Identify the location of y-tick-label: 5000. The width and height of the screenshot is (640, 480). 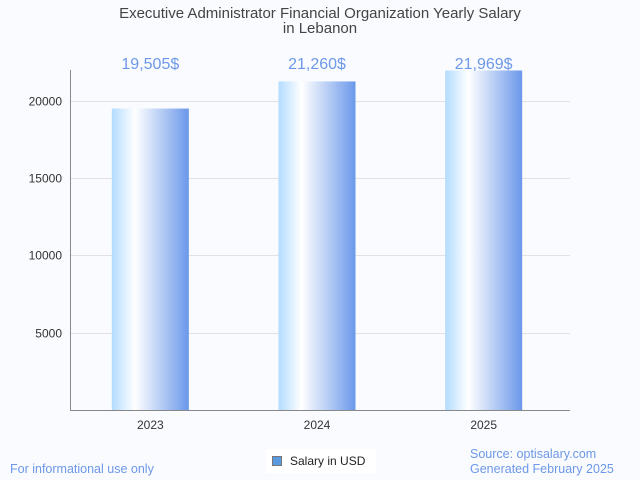
(48, 334).